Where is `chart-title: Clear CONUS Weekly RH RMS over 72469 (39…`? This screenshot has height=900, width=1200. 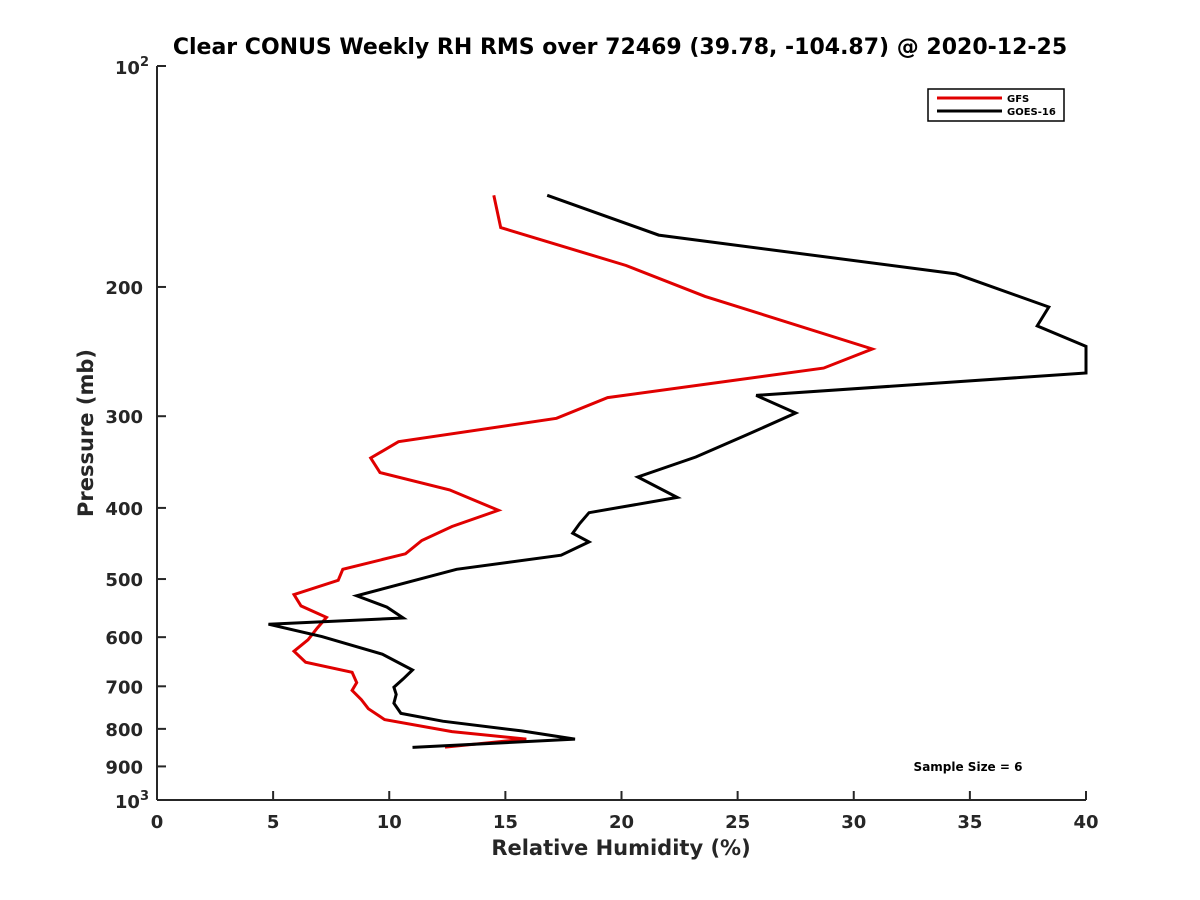
chart-title: Clear CONUS Weekly RH RMS over 72469 (39… is located at coordinates (620, 47).